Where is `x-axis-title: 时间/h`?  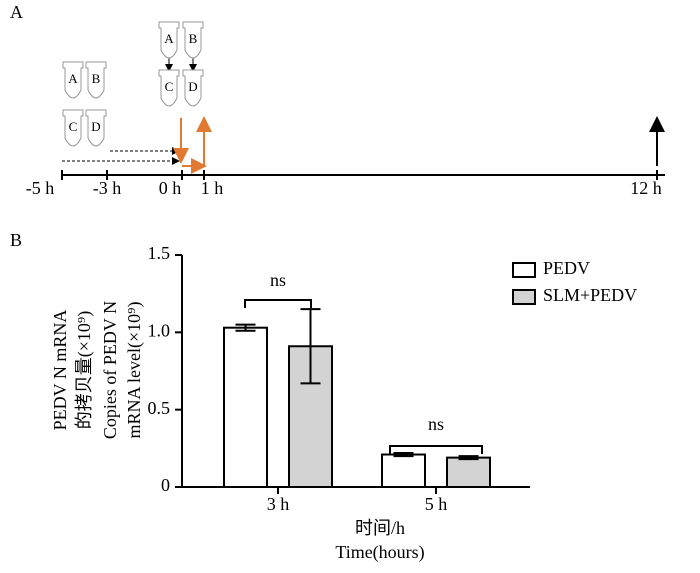
x-axis-title: 时间/h is located at coordinates (380, 528).